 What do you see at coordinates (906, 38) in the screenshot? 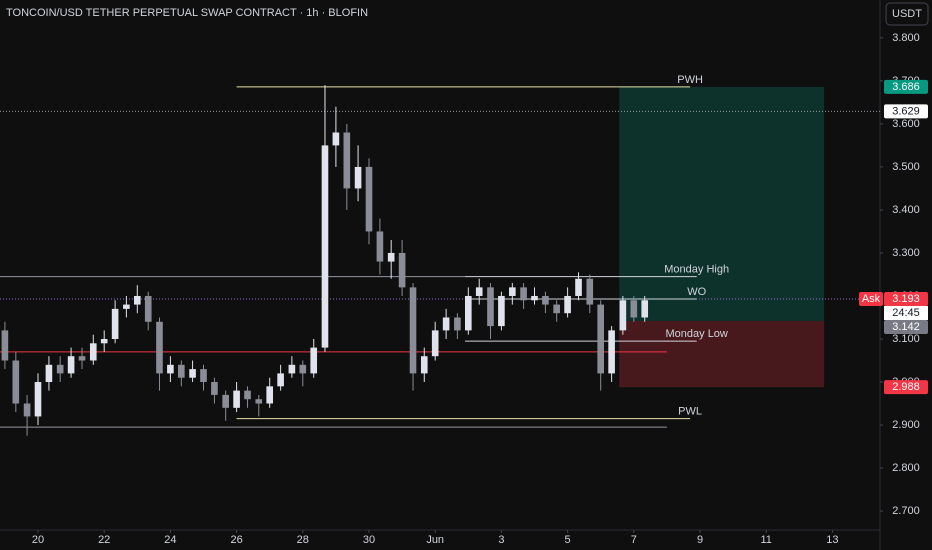
I see `y-tick-label: 3.800` at bounding box center [906, 38].